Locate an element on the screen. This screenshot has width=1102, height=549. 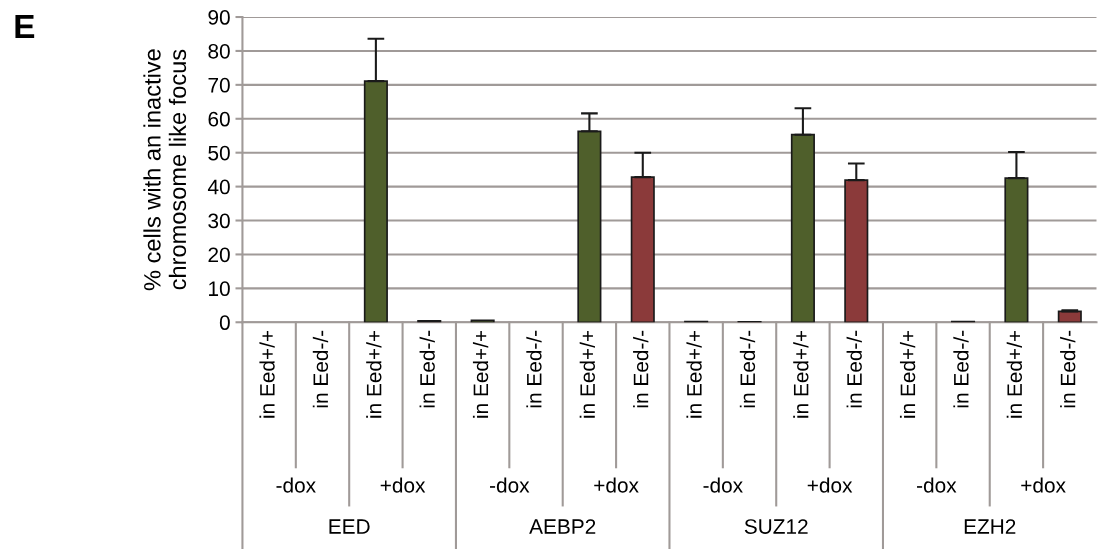
y-tick-label: 40 is located at coordinates (218, 187).